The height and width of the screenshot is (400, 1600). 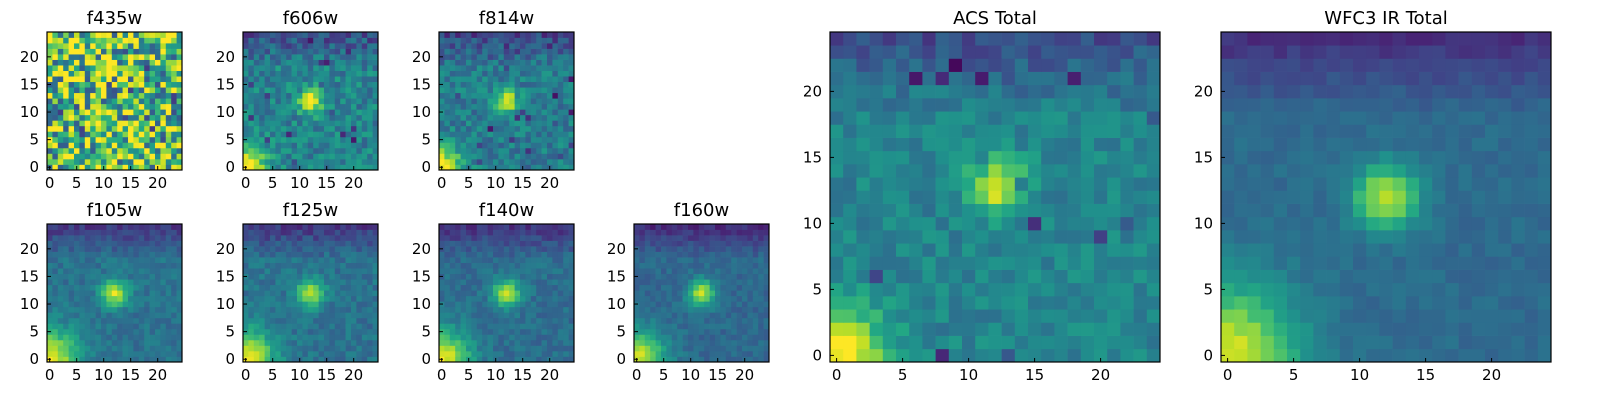 What do you see at coordinates (506, 210) in the screenshot?
I see `panel-title: f140w` at bounding box center [506, 210].